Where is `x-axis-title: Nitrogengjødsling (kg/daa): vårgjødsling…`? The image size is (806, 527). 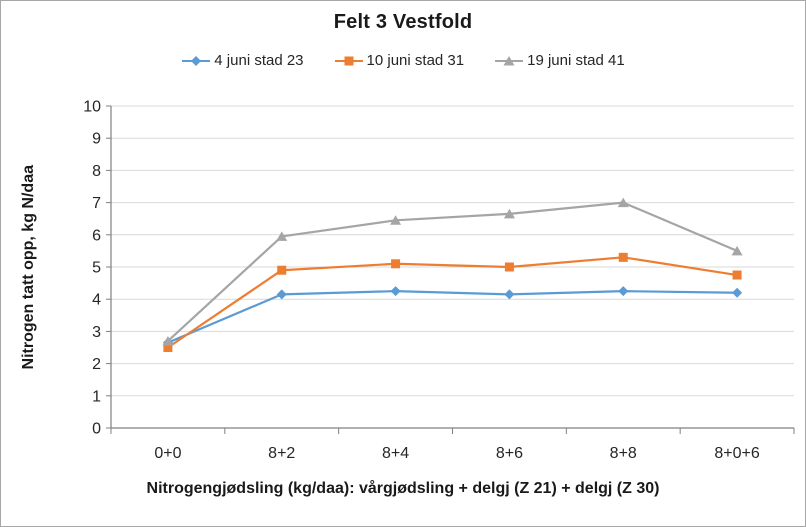 x-axis-title: Nitrogengjødsling (kg/daa): vårgjødsling… is located at coordinates (403, 488).